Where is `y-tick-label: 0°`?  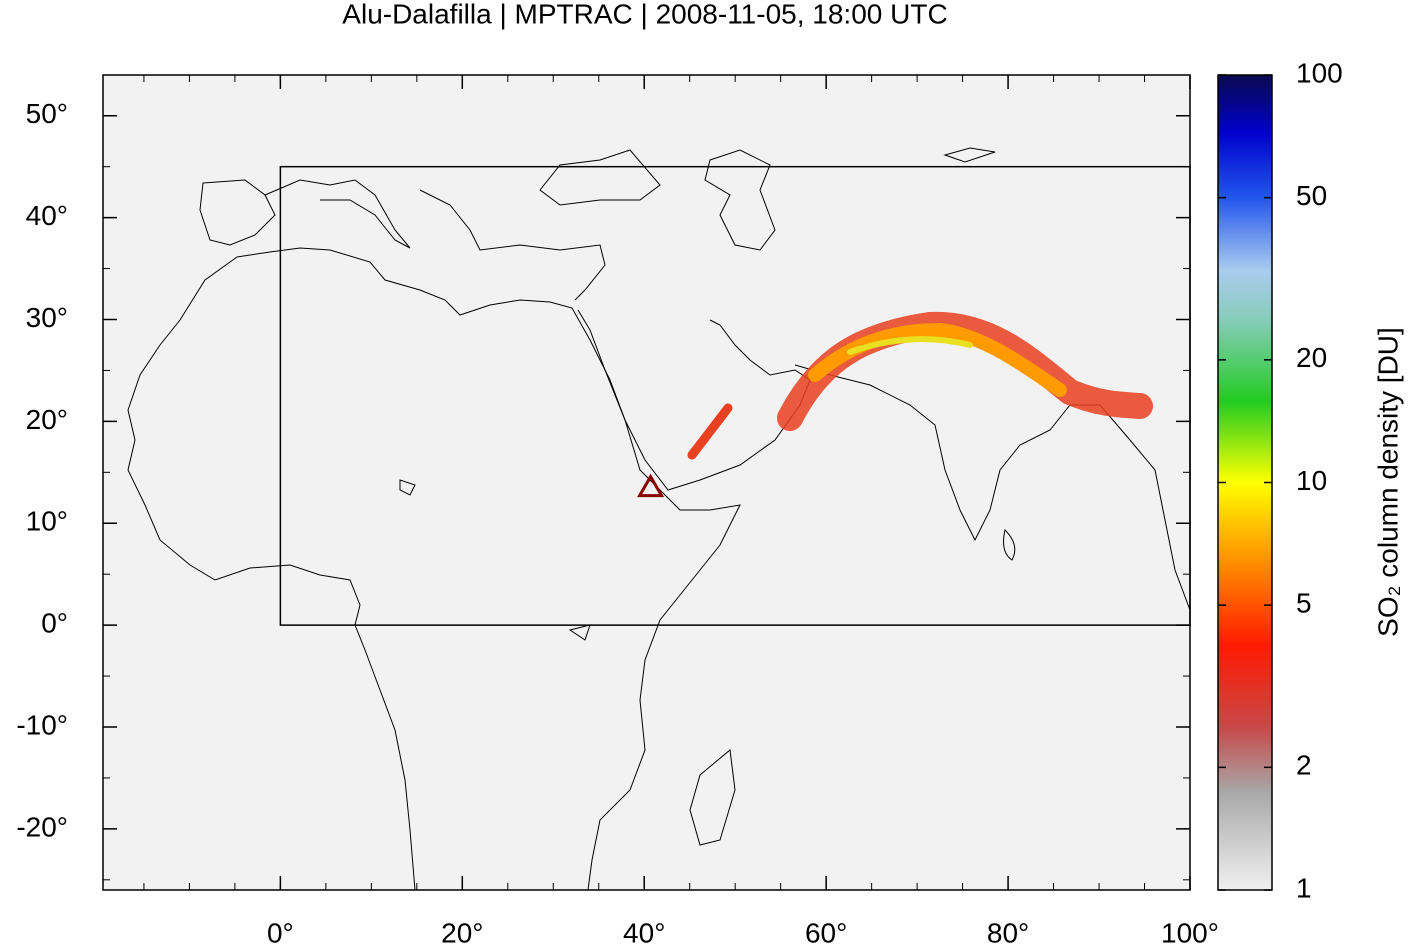
y-tick-label: 0° is located at coordinates (54, 623).